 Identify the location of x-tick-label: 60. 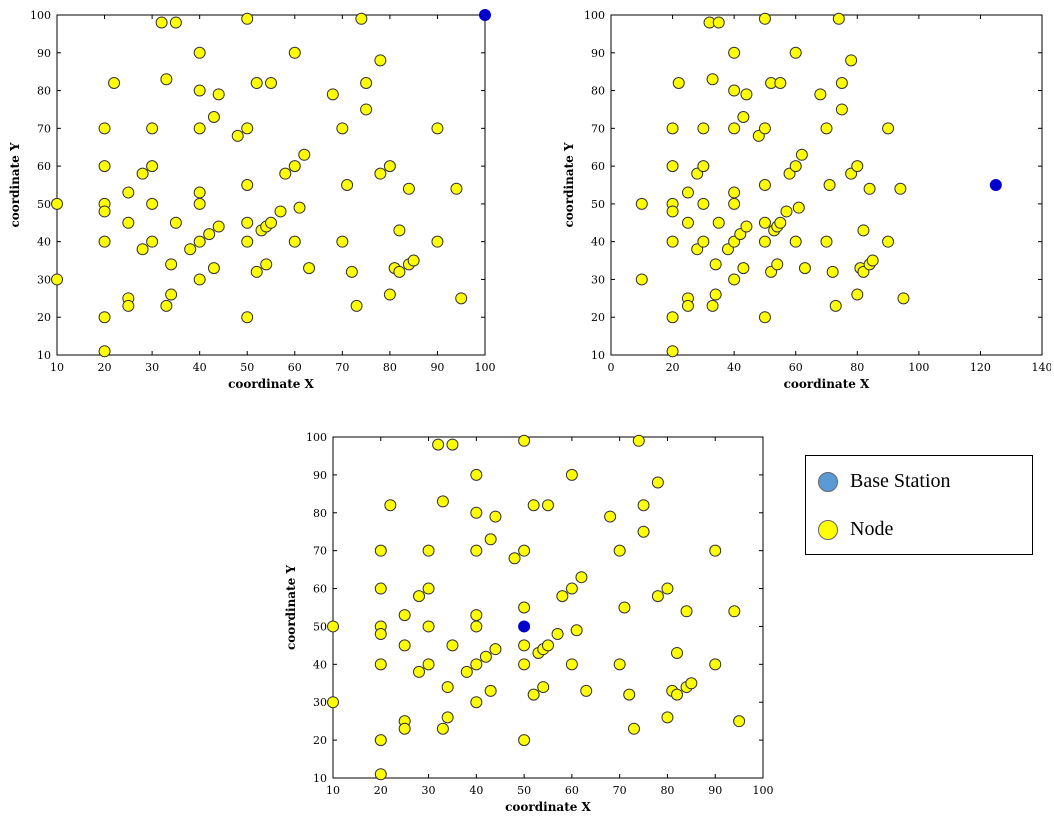
(572, 790).